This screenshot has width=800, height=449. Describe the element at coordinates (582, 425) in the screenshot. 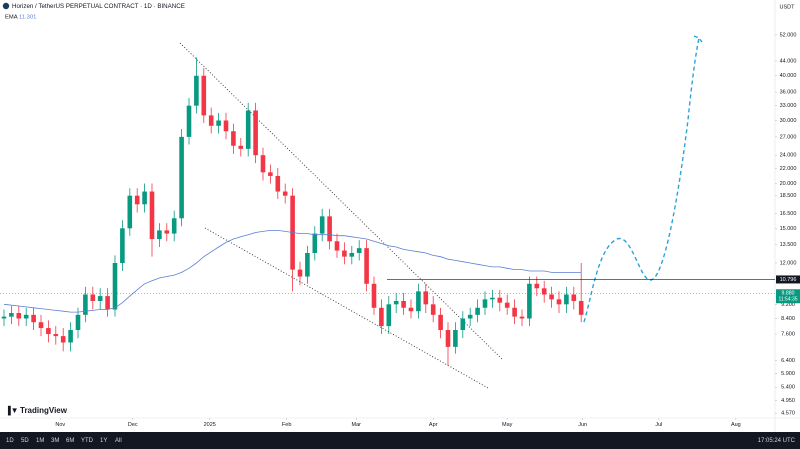

I see `x-tick-label: Jun` at that location.